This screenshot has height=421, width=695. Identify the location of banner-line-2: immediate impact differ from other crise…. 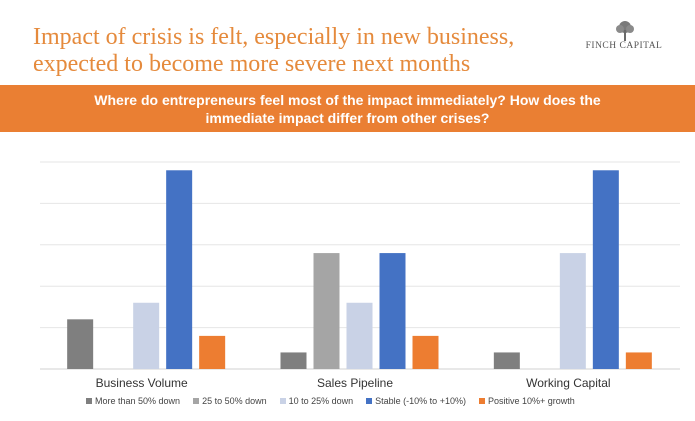
(347, 117).